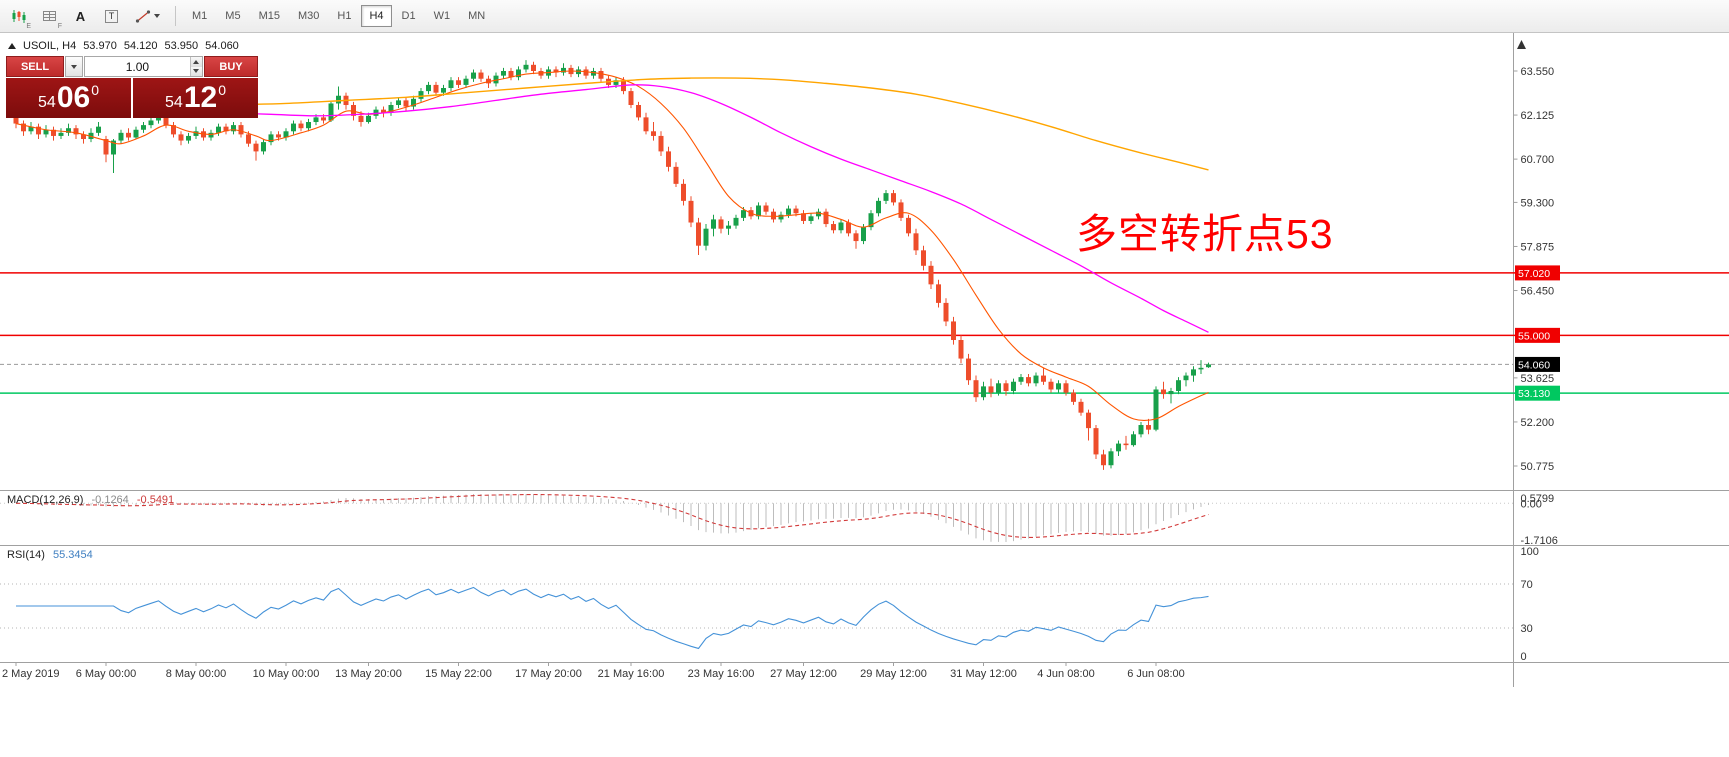  What do you see at coordinates (1156, 674) in the screenshot?
I see `svg-text: 6 Jun 08:00` at bounding box center [1156, 674].